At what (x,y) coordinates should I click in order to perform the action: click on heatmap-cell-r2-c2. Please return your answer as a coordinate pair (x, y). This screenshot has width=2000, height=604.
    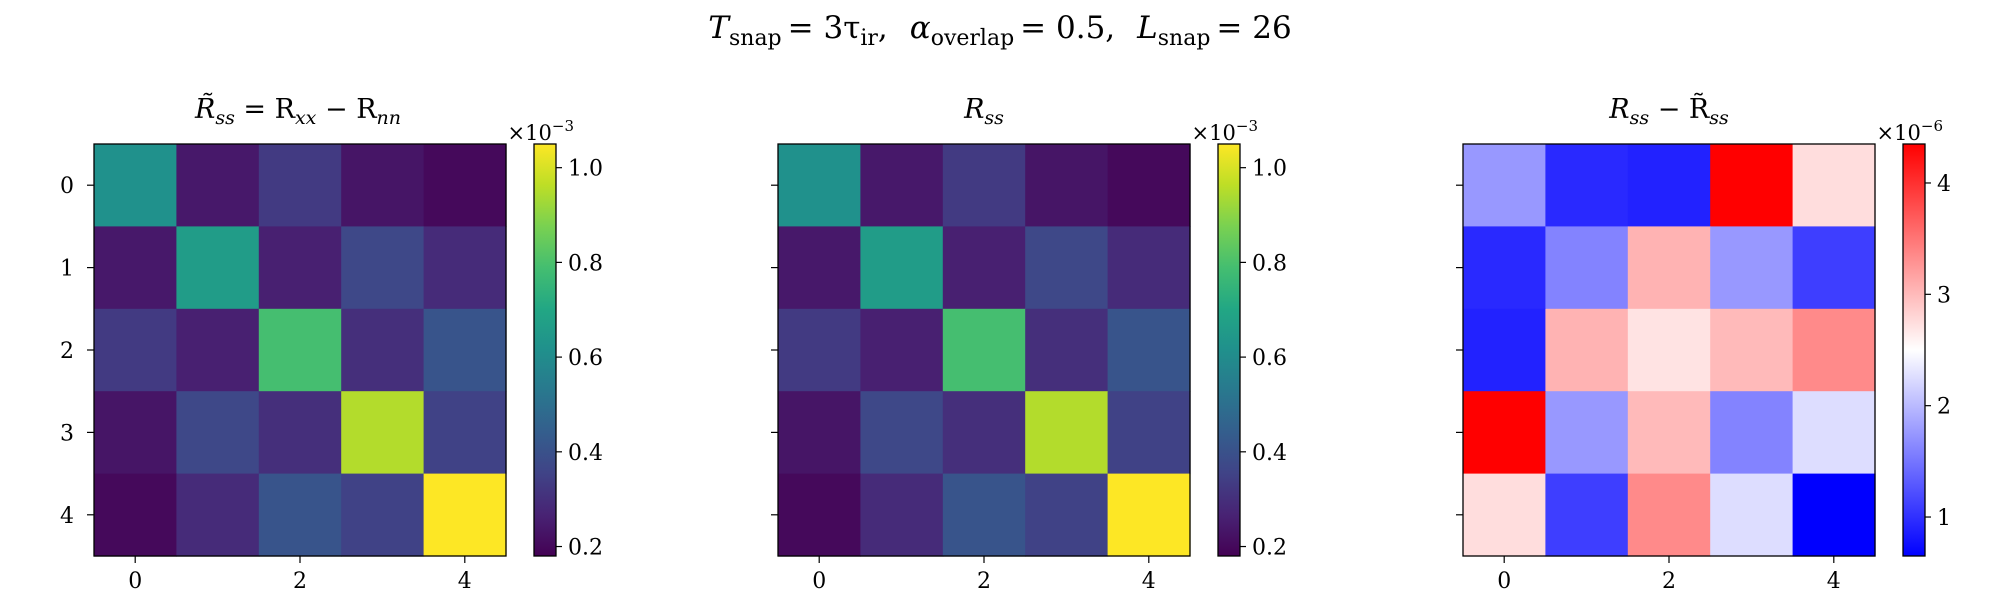
    Looking at the image, I should click on (984, 350).